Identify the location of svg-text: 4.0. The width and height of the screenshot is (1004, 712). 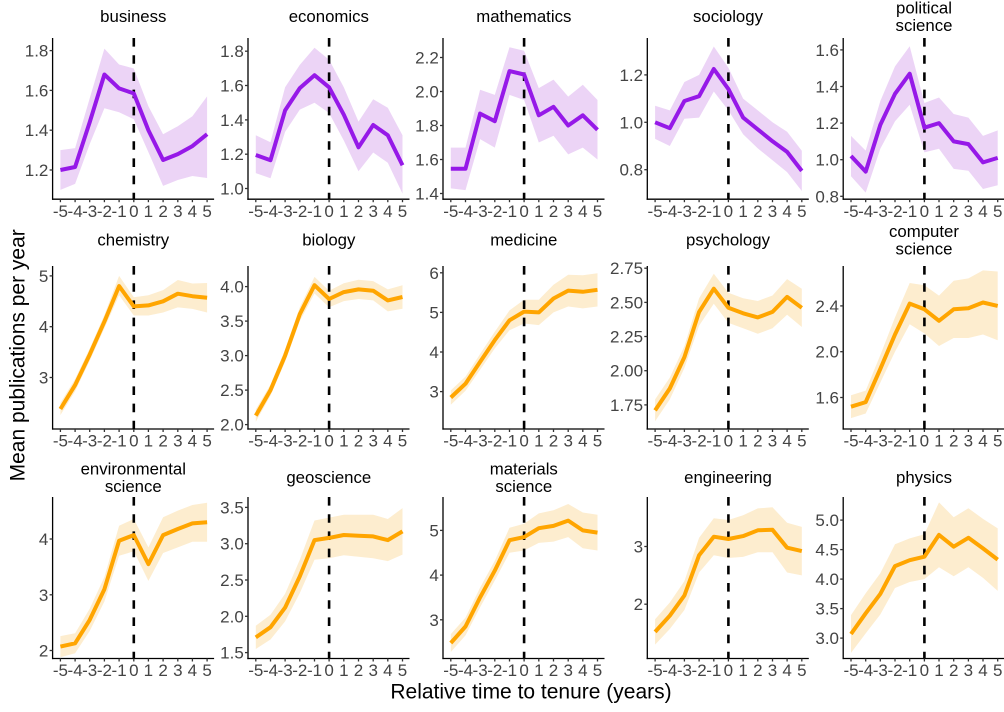
(232, 287).